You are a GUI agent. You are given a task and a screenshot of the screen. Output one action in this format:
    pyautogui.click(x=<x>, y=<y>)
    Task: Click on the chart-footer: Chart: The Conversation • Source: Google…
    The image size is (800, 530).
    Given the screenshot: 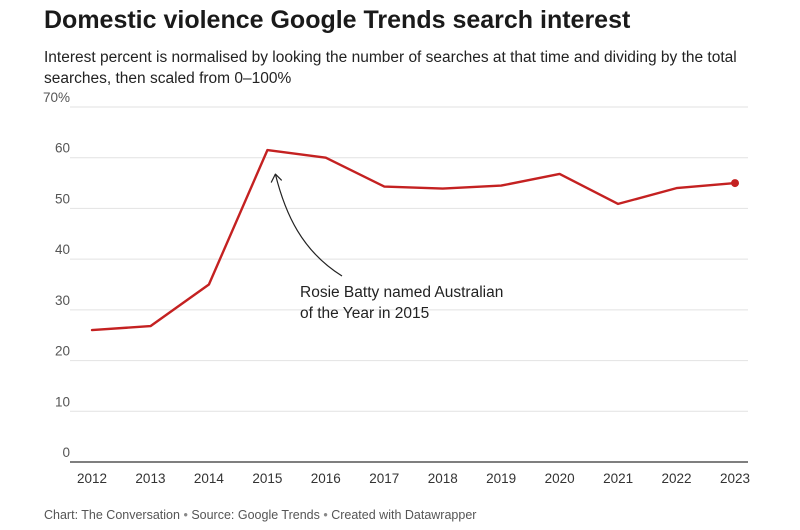 What is the action you would take?
    pyautogui.click(x=260, y=515)
    